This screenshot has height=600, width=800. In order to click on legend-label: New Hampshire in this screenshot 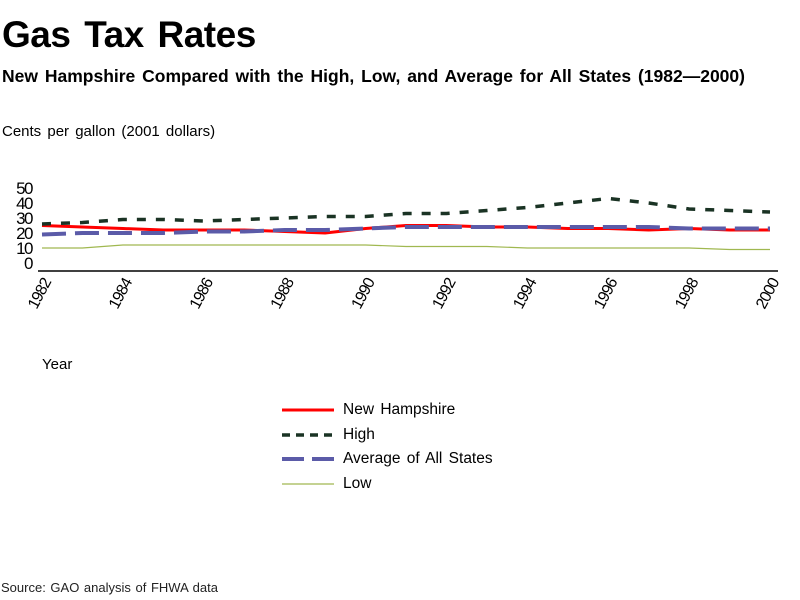, I will do `click(399, 410)`.